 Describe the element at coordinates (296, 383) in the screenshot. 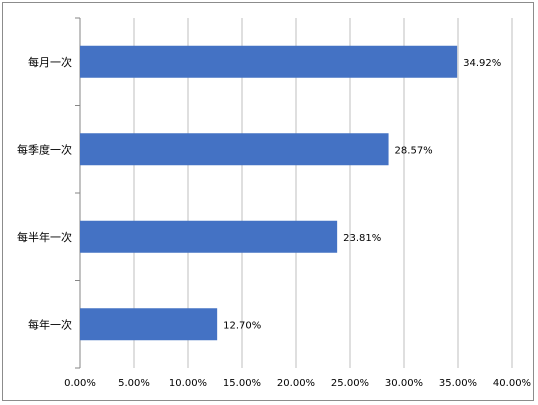

I see `x-tick-label: 20.00%` at that location.